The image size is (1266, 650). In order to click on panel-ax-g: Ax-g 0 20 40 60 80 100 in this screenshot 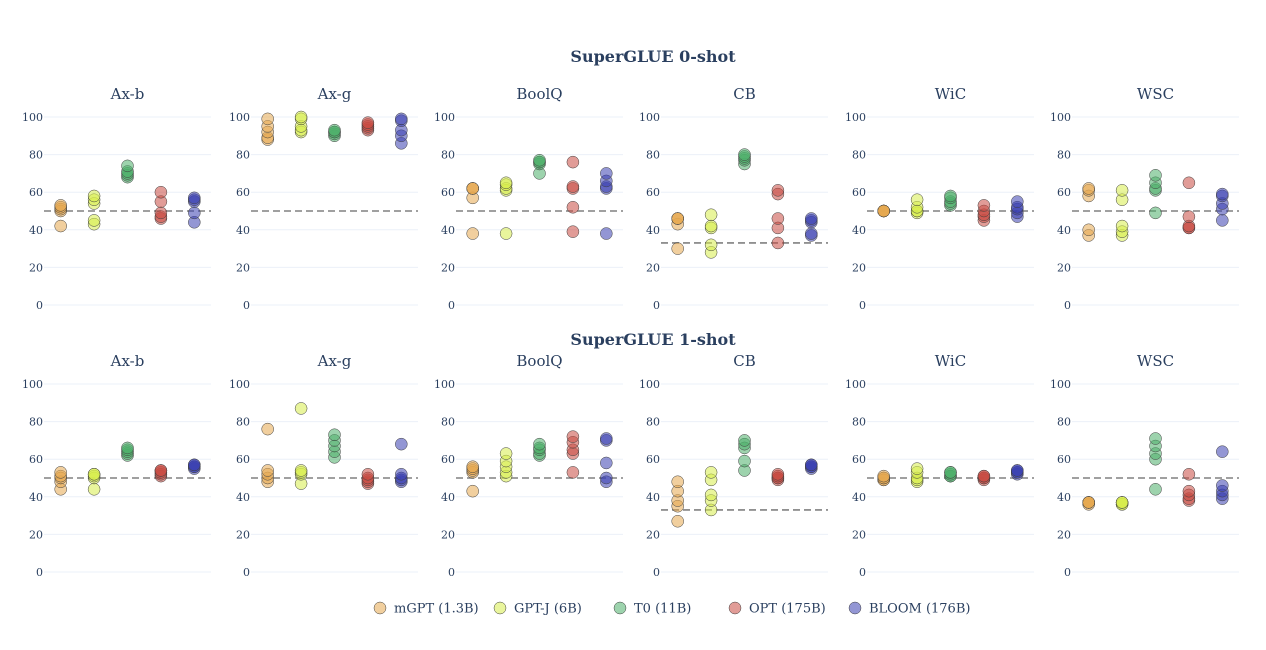, I will do `click(323, 198)`.